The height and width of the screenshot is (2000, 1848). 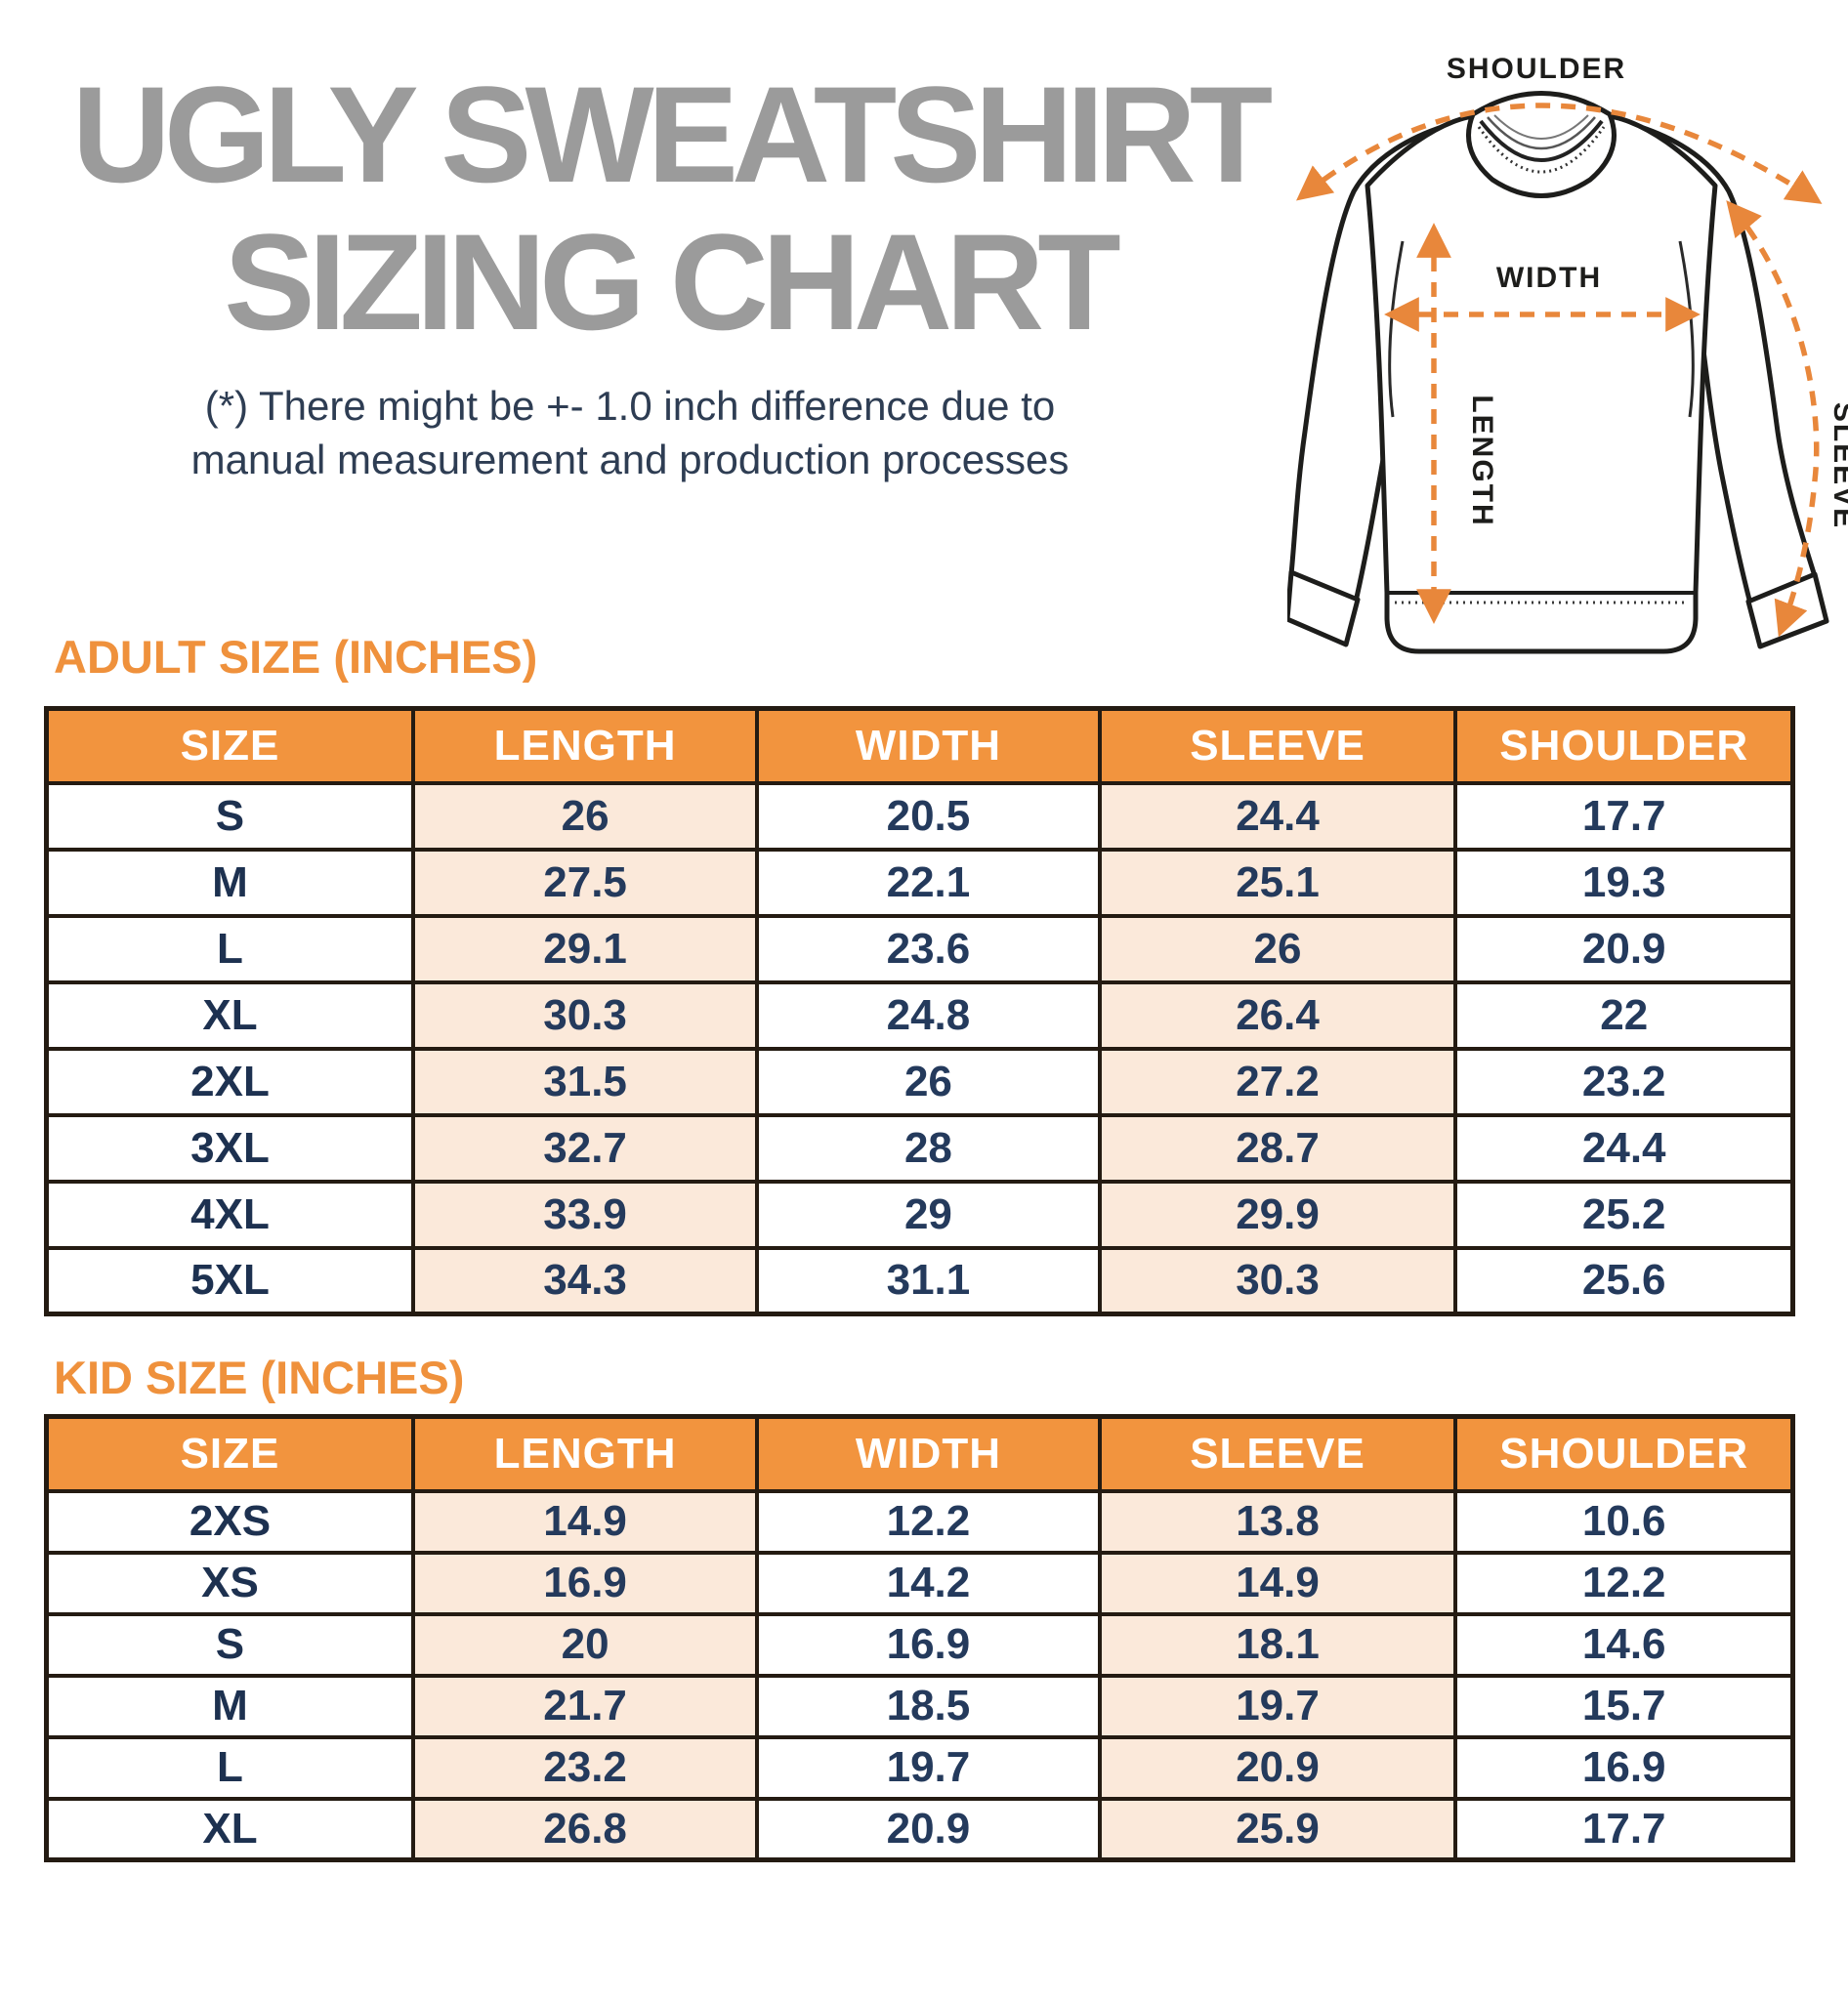 What do you see at coordinates (1624, 1015) in the screenshot?
I see `shoulder-cell: 22` at bounding box center [1624, 1015].